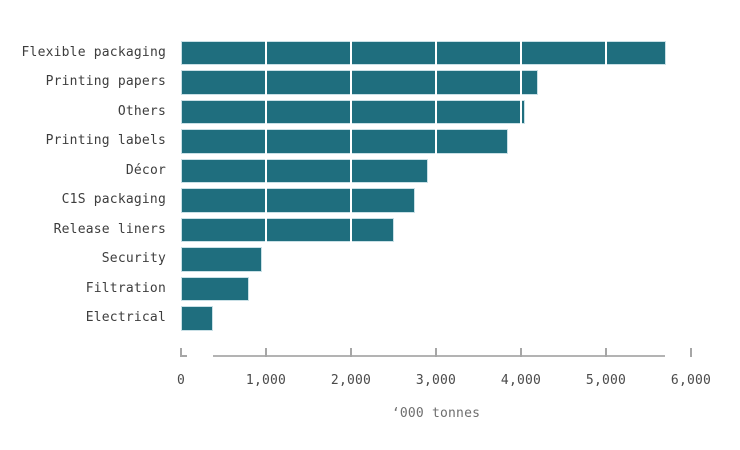 This screenshot has height=450, width=740. Describe the element at coordinates (606, 380) in the screenshot. I see `x-axis-tick-label: 5,000` at that location.